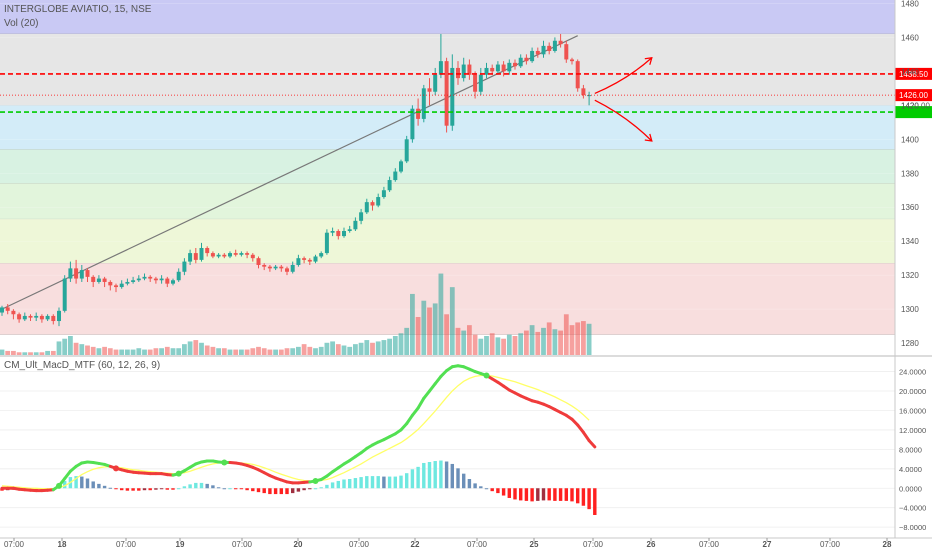 Image resolution: width=932 pixels, height=553 pixels. Describe the element at coordinates (295, 432) in the screenshot. I see `signal-line` at that location.